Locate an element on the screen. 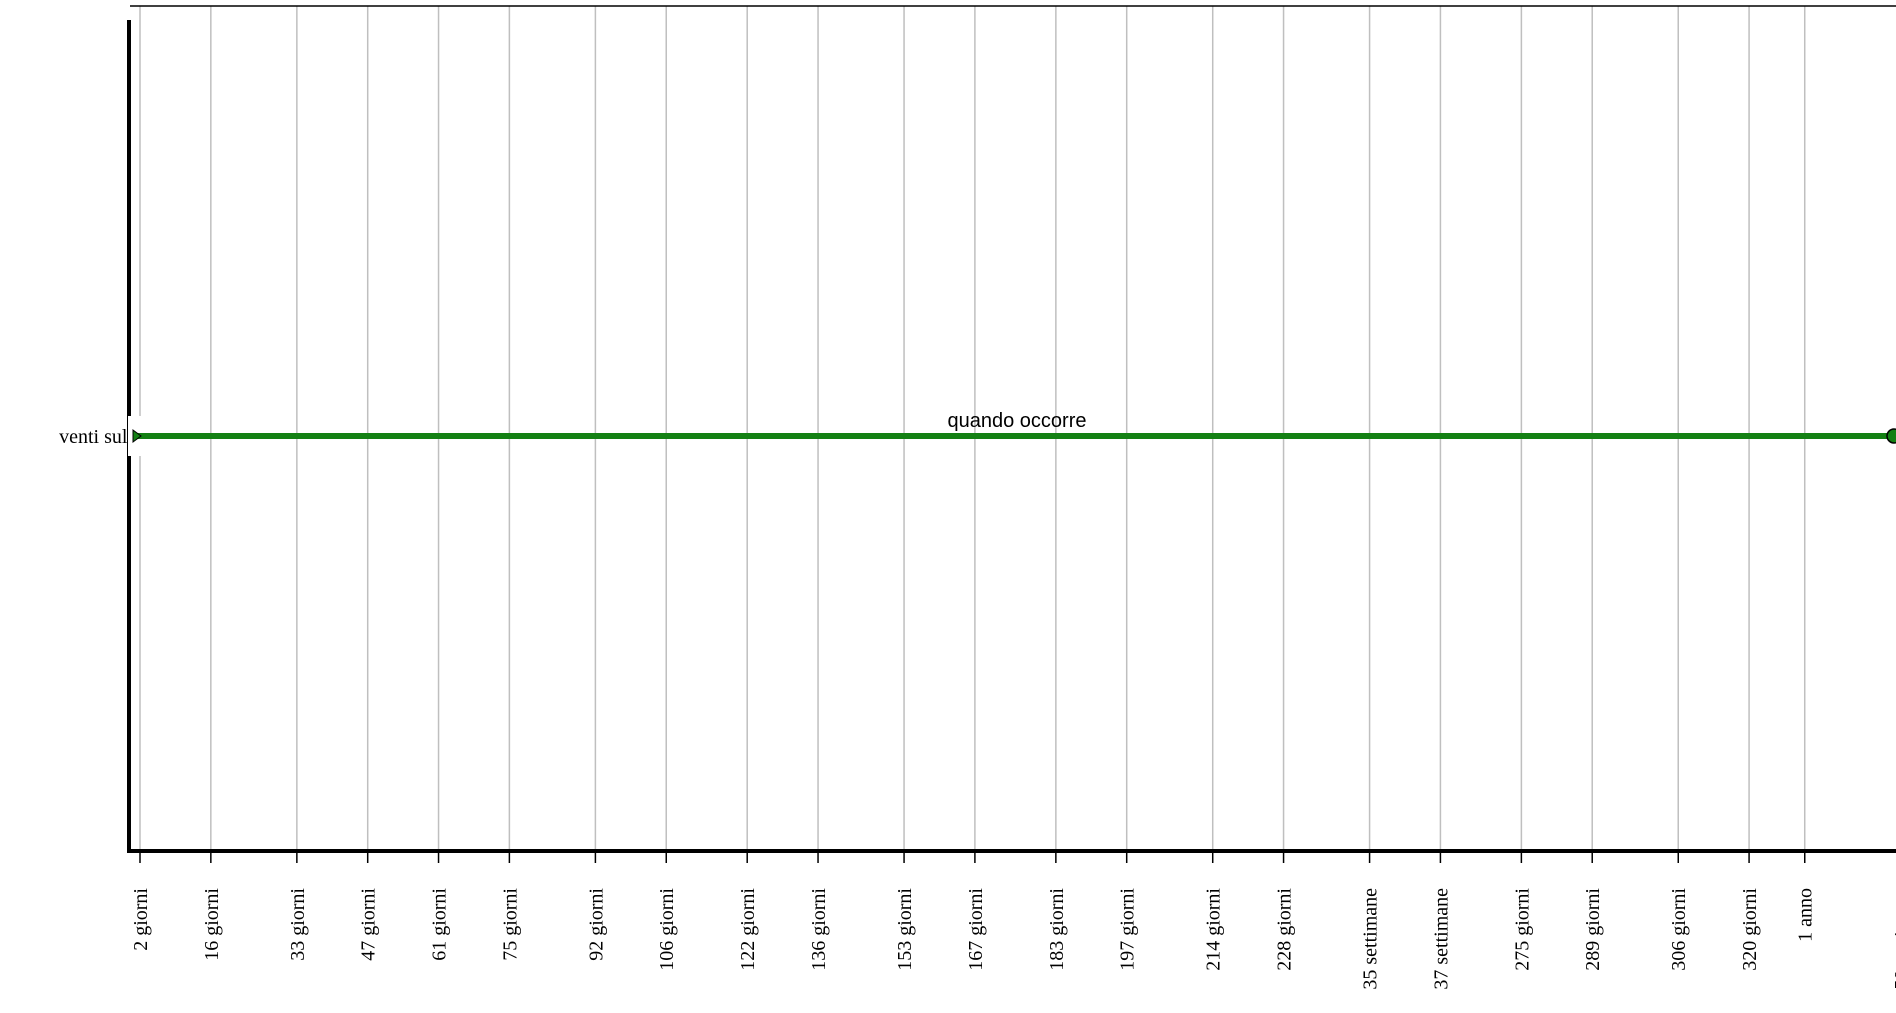 This screenshot has height=1013, width=1896. x-tick-label: 16 giorni is located at coordinates (212, 924).